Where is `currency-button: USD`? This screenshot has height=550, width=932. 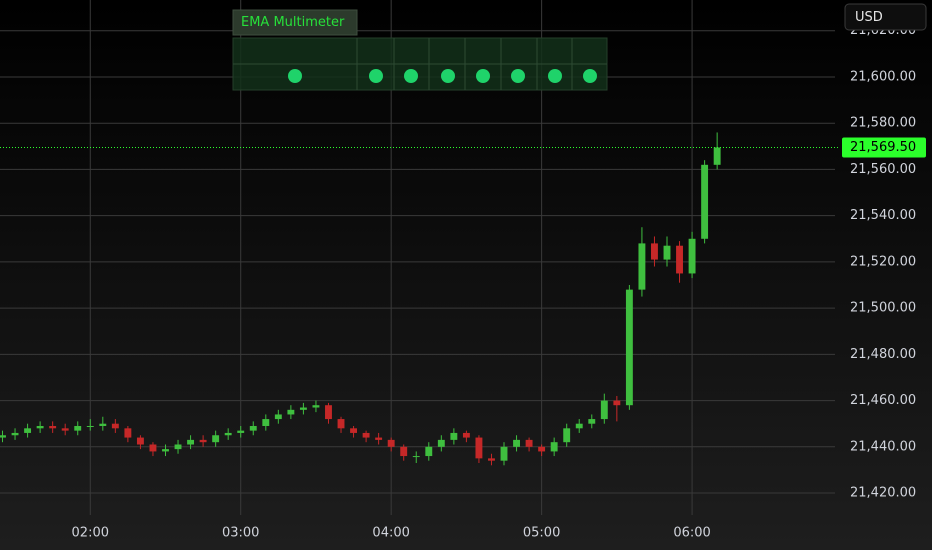
currency-button: USD is located at coordinates (885, 17).